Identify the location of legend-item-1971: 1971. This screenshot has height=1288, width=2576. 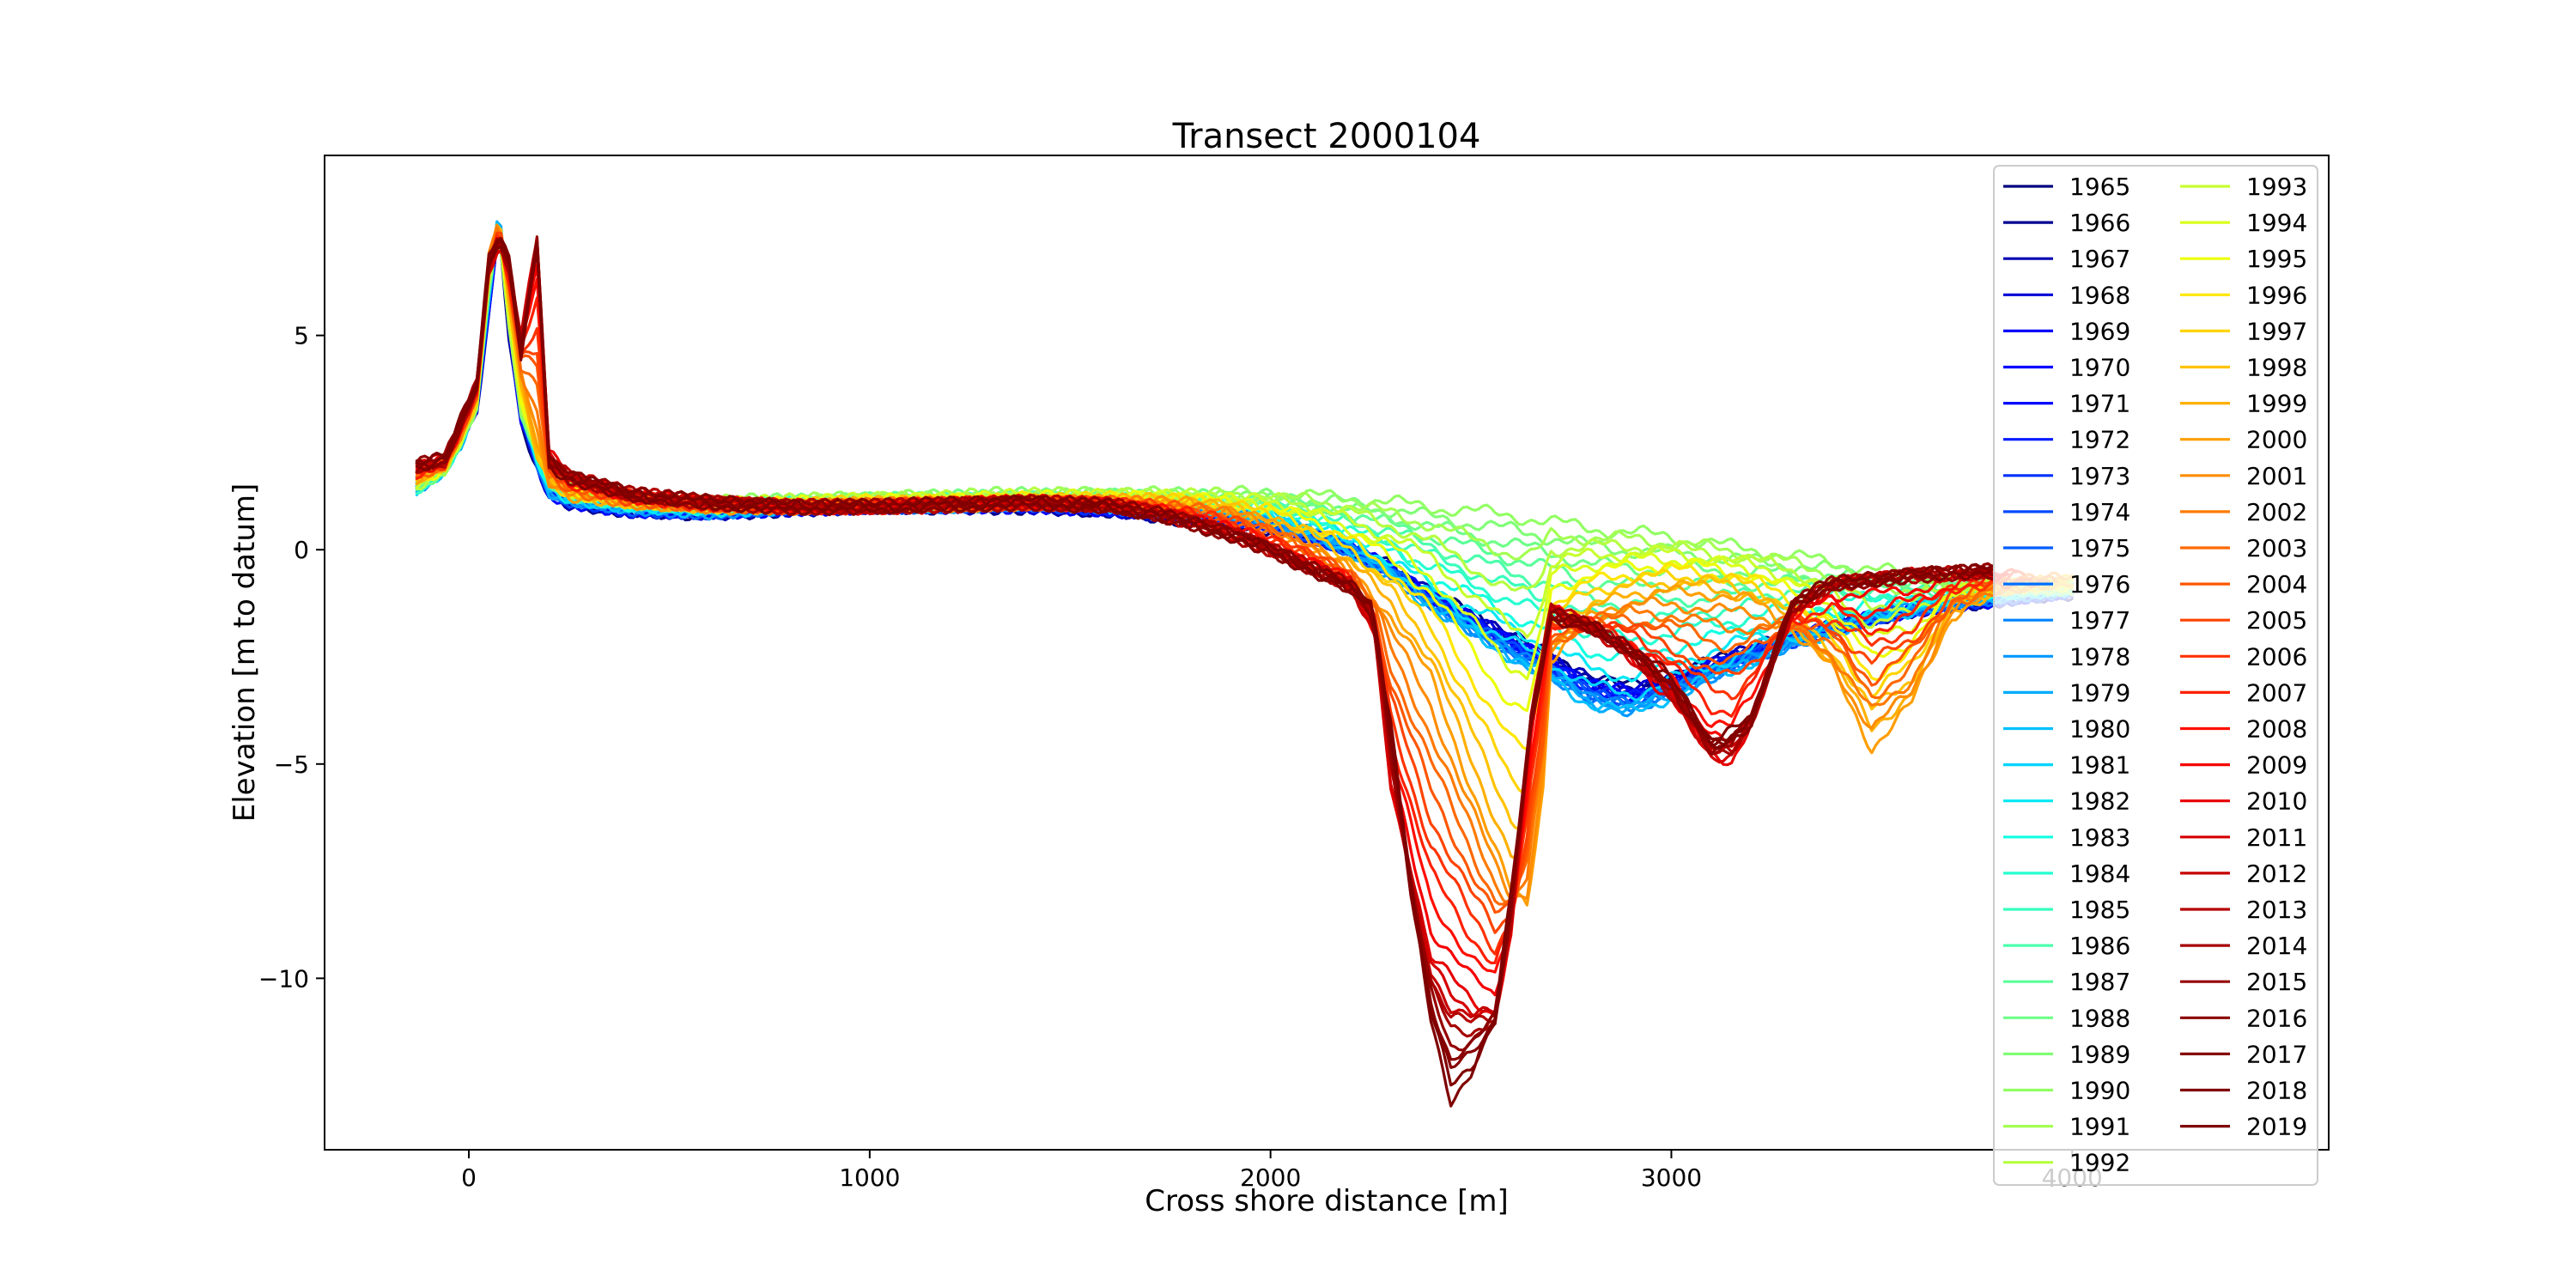
(2067, 404).